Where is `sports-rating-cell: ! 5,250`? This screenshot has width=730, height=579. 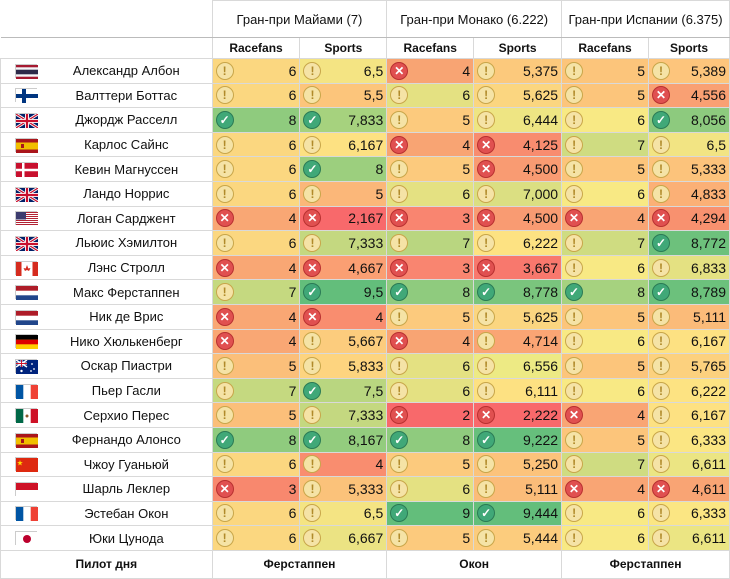 sports-rating-cell: ! 5,250 is located at coordinates (518, 464).